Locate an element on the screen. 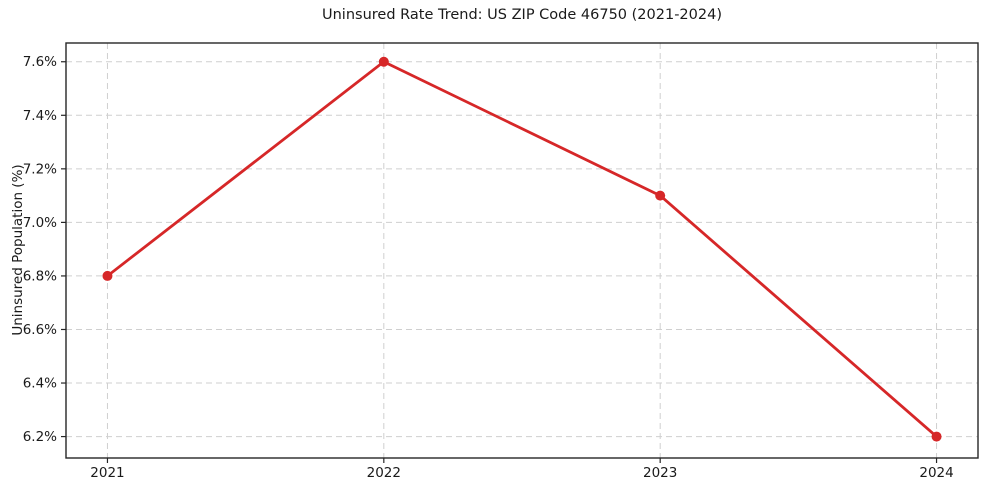 The image size is (989, 490). x-tick-label: 2021 is located at coordinates (107, 473).